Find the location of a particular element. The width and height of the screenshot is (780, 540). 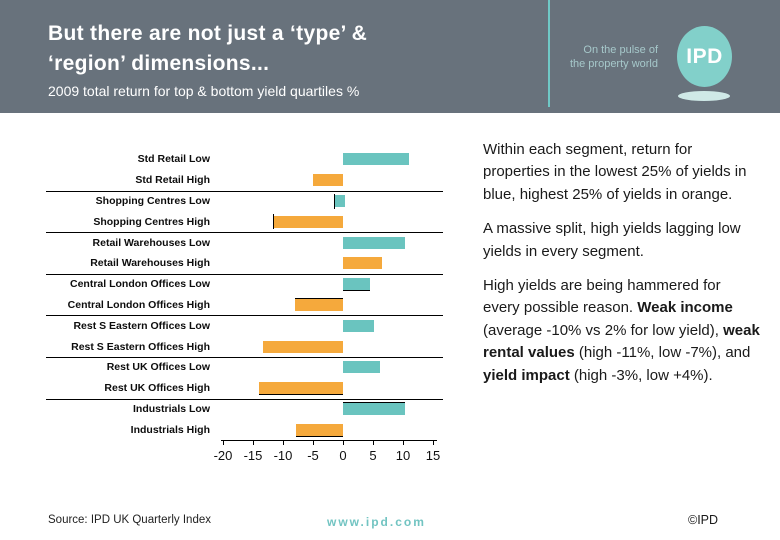

chart-row: Central London Offices Low is located at coordinates (245, 284).